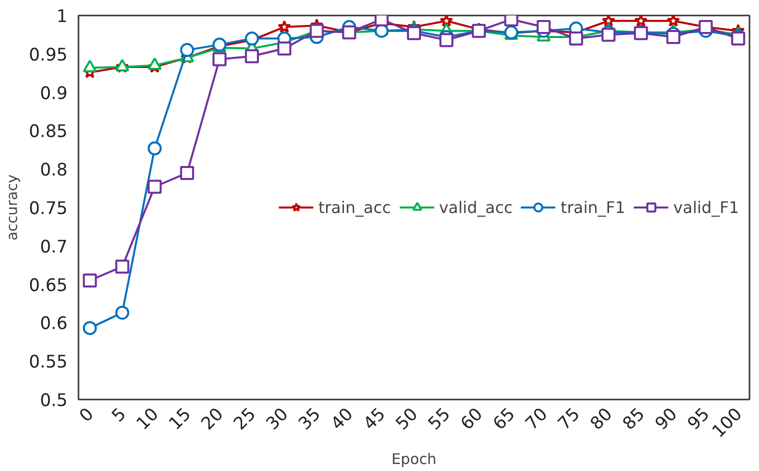  Describe the element at coordinates (727, 423) in the screenshot. I see `x-tick-label: 100` at that location.